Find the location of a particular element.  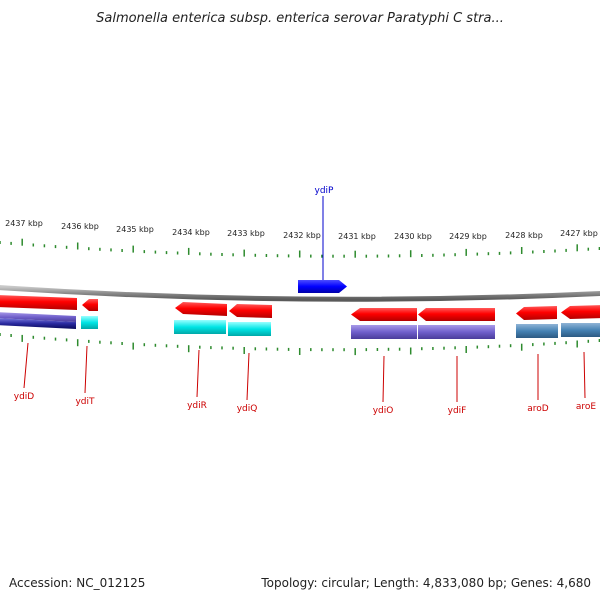

gene-label: ydiD is located at coordinates (24, 397).